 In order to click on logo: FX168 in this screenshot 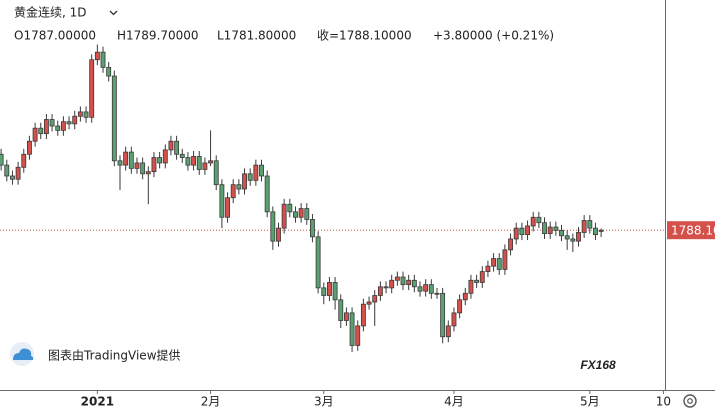, I will do `click(598, 365)`.